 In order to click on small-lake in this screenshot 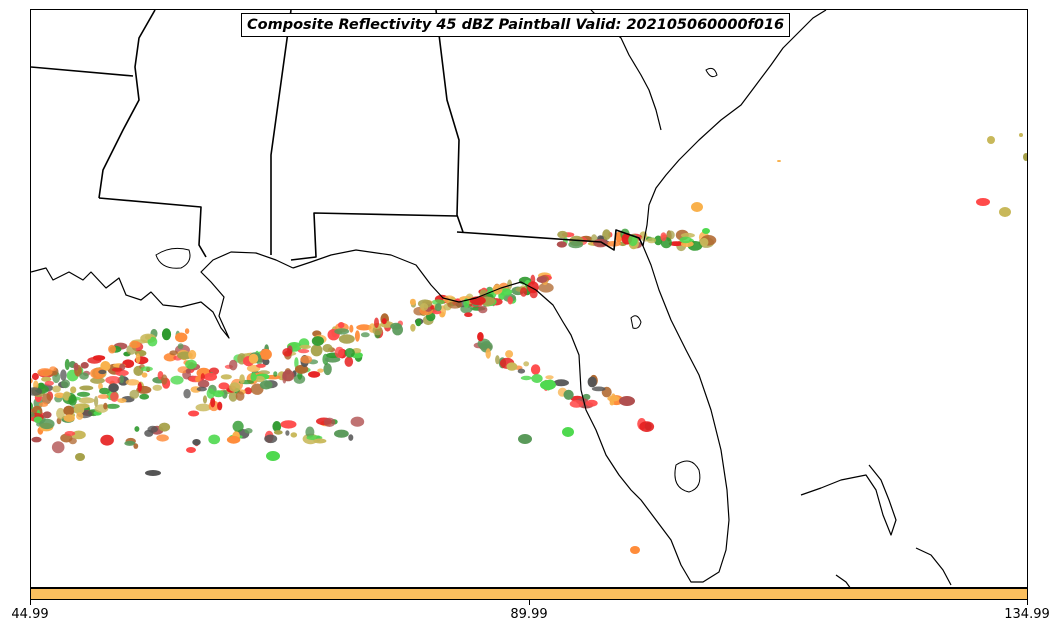, I will do `click(711, 72)`.